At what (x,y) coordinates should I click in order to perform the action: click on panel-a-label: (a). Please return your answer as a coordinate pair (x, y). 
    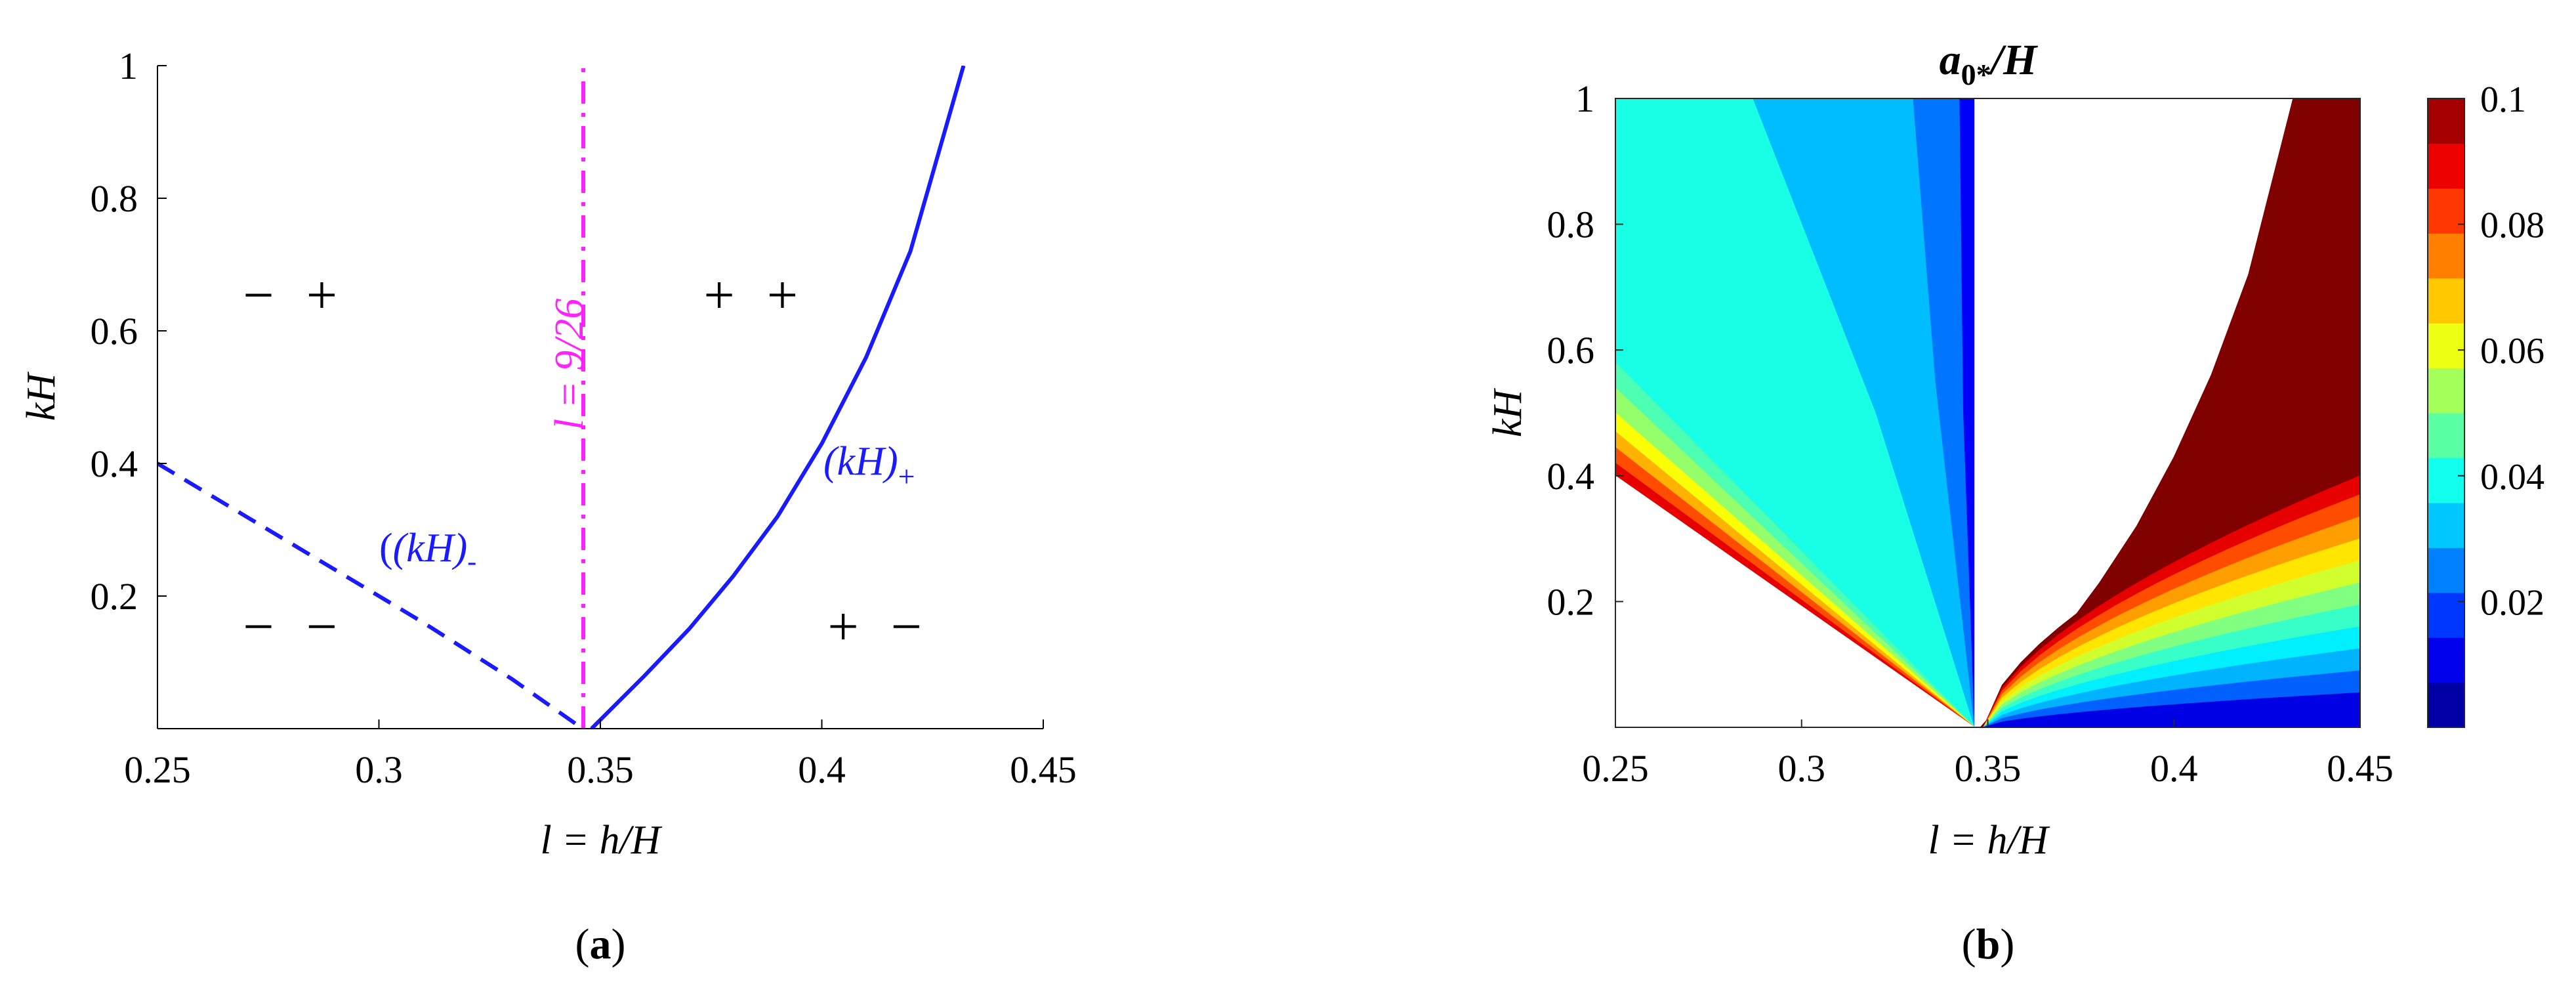
    Looking at the image, I should click on (600, 944).